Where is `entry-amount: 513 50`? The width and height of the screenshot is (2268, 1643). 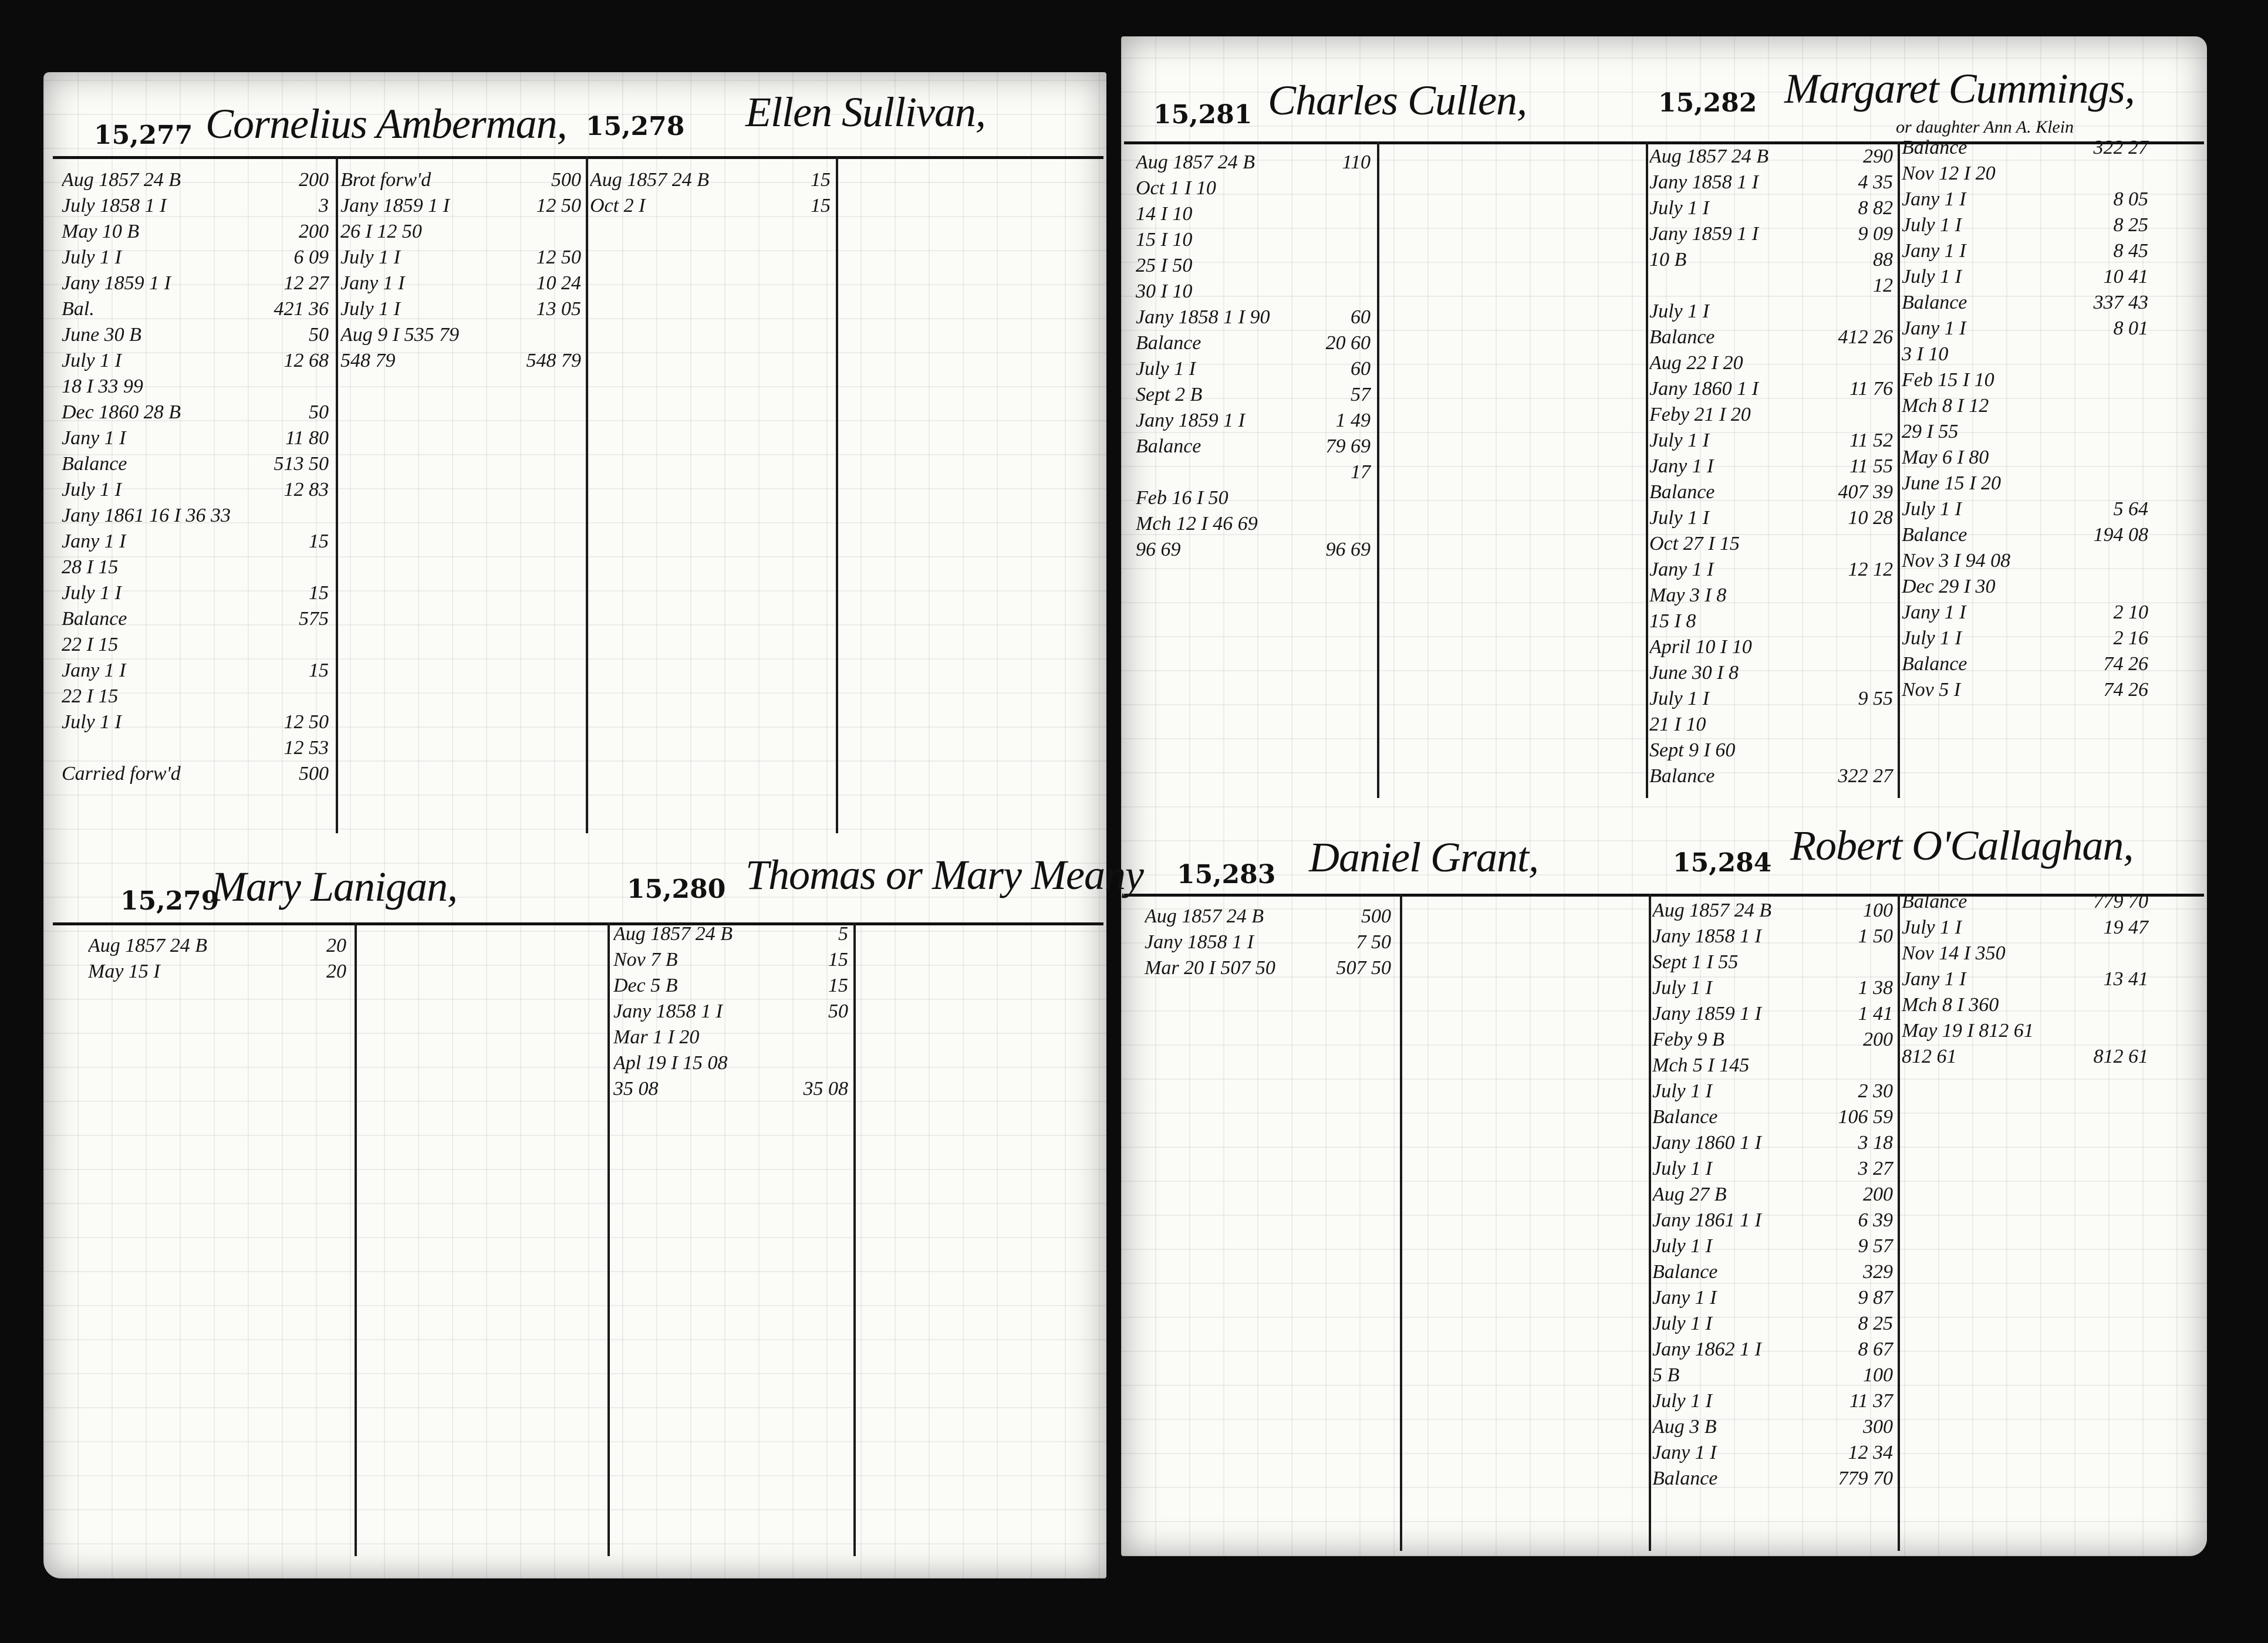
entry-amount: 513 50 is located at coordinates (301, 464).